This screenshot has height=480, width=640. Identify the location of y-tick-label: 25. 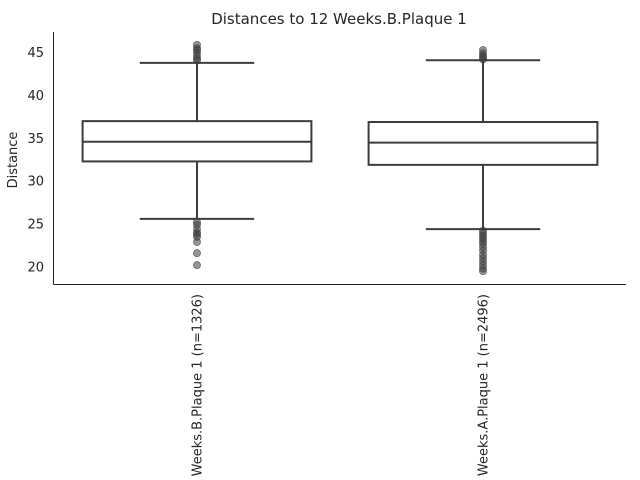
(35, 225).